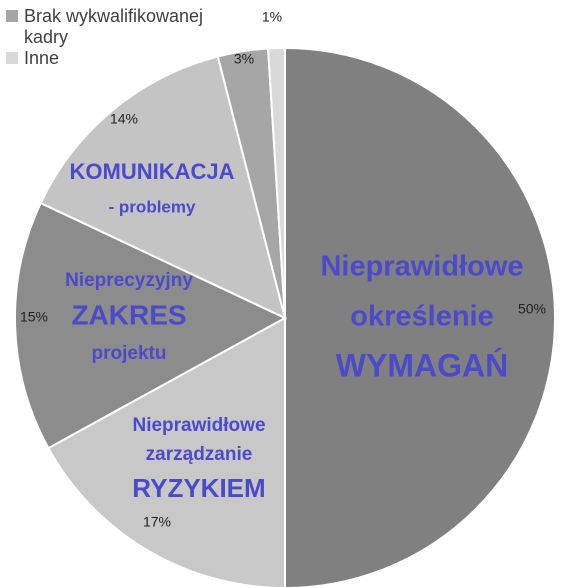 The image size is (573, 588). What do you see at coordinates (532, 309) in the screenshot?
I see `percentage-label: 50%` at bounding box center [532, 309].